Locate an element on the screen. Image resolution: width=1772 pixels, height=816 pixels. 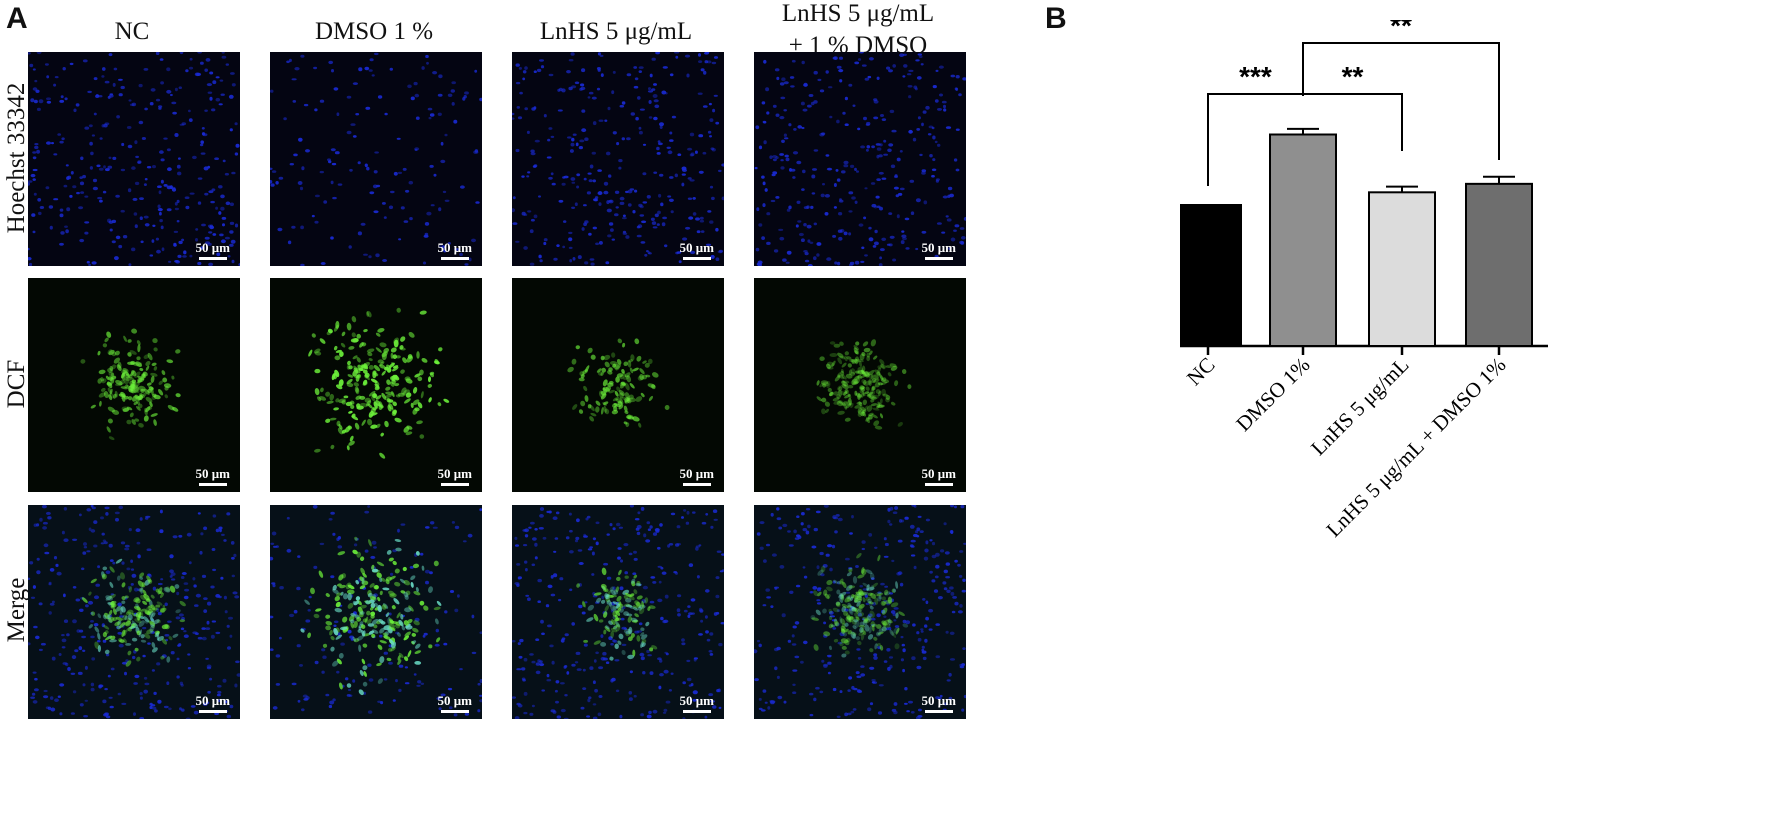
column-title-dmso: DMSO 1 % is located at coordinates (374, 31).